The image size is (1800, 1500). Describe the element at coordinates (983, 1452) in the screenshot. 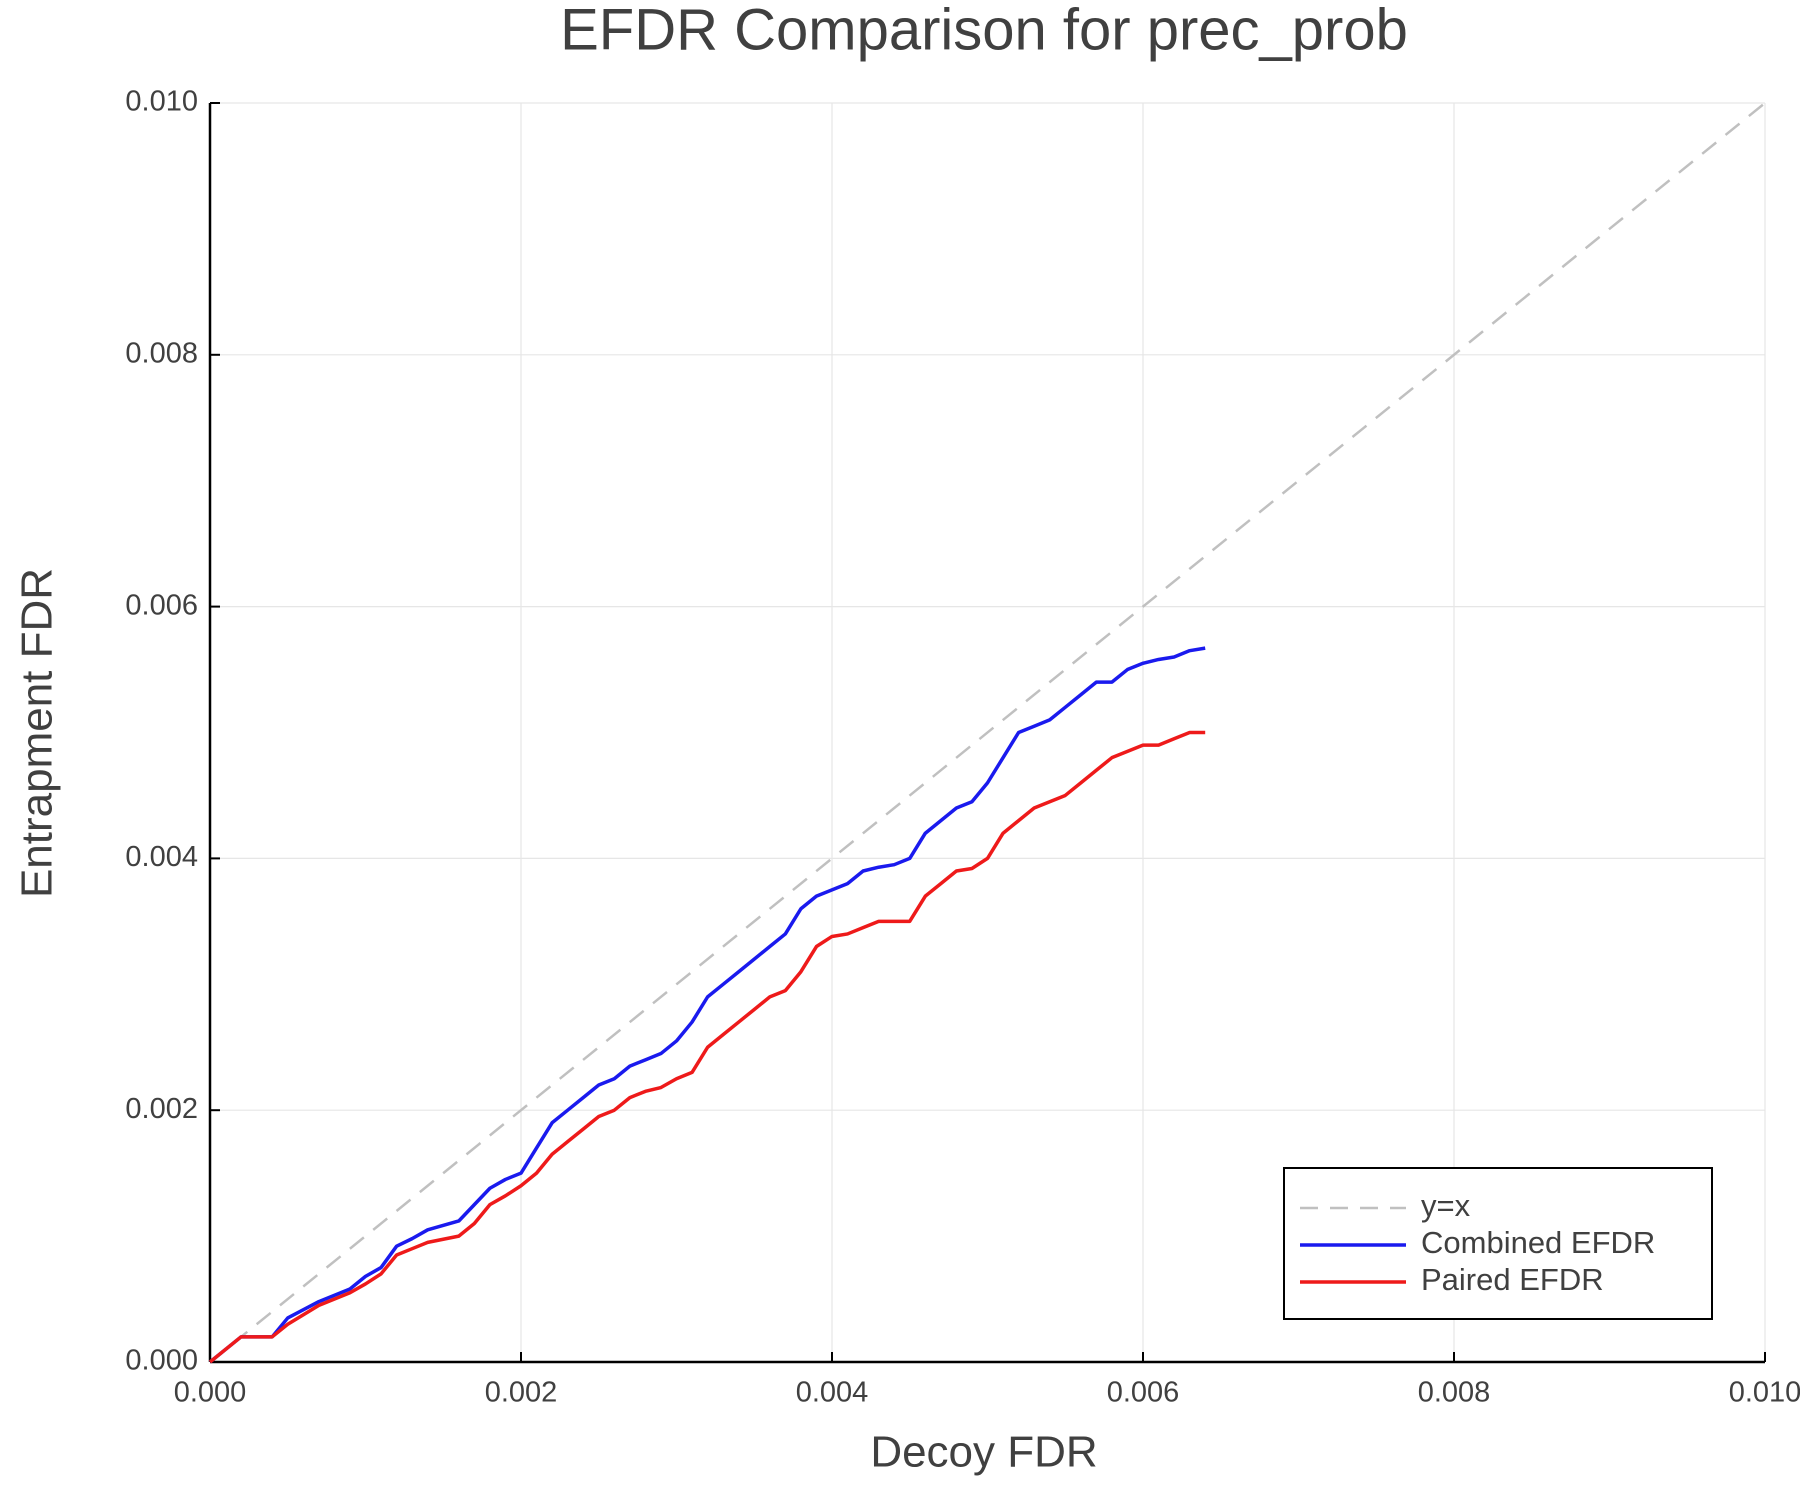

I see `x-axis-label: Decoy FDR` at that location.